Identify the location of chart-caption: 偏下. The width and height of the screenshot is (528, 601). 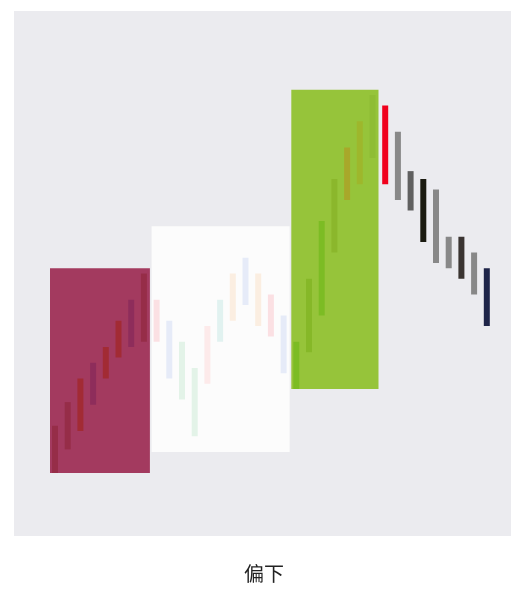
(264, 574).